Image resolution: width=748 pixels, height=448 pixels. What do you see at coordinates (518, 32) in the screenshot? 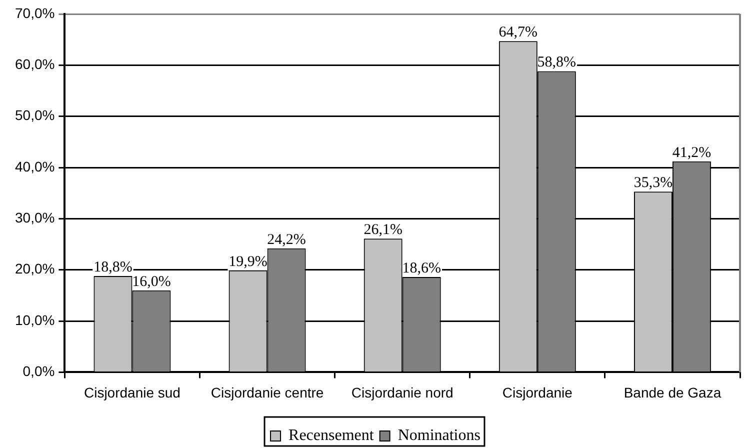
I see `data-label: 64,7%` at bounding box center [518, 32].